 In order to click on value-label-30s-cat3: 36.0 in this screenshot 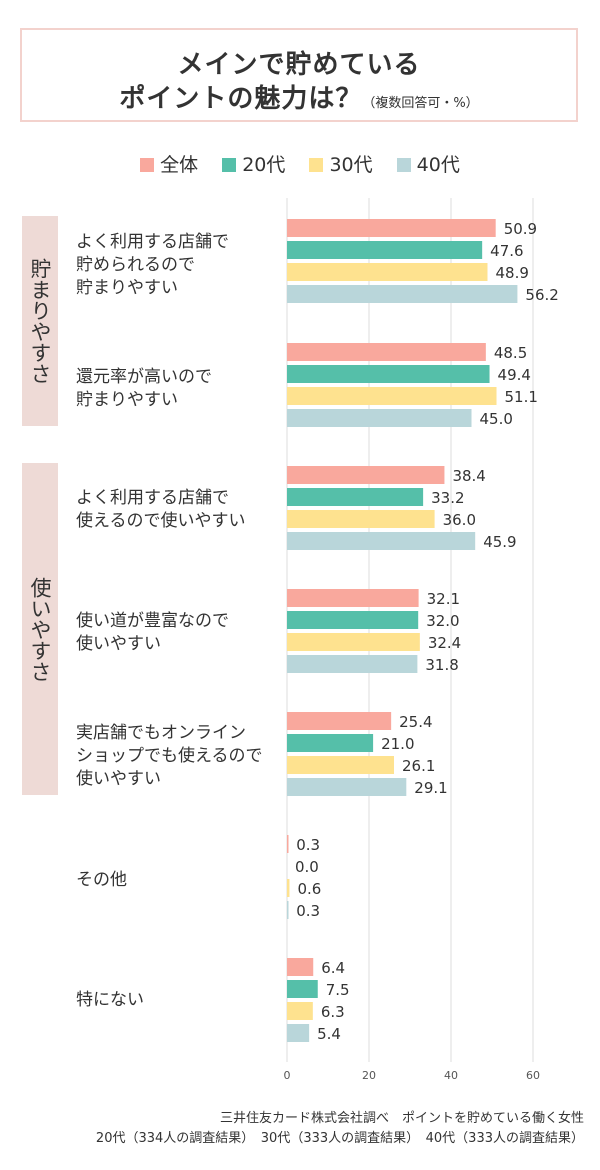, I will do `click(459, 520)`.